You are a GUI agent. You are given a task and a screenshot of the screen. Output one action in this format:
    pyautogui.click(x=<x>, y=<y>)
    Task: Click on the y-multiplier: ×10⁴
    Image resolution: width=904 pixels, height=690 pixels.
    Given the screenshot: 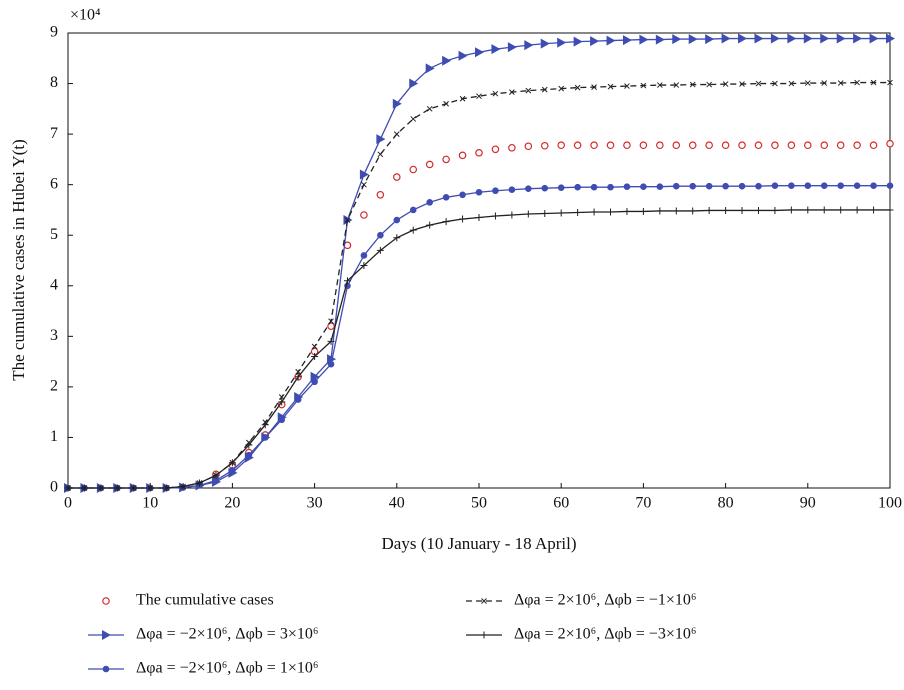 What is the action you would take?
    pyautogui.click(x=85, y=15)
    